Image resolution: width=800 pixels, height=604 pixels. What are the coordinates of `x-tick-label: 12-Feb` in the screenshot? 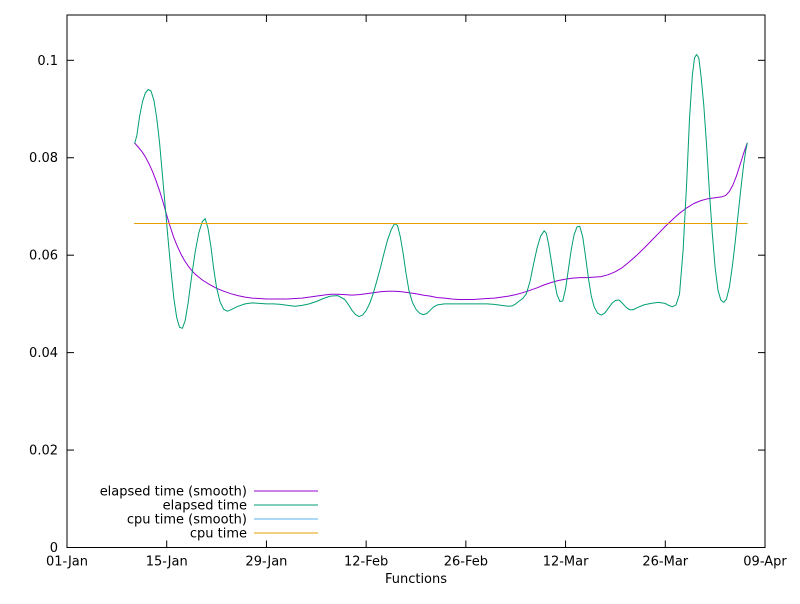 It's located at (366, 562).